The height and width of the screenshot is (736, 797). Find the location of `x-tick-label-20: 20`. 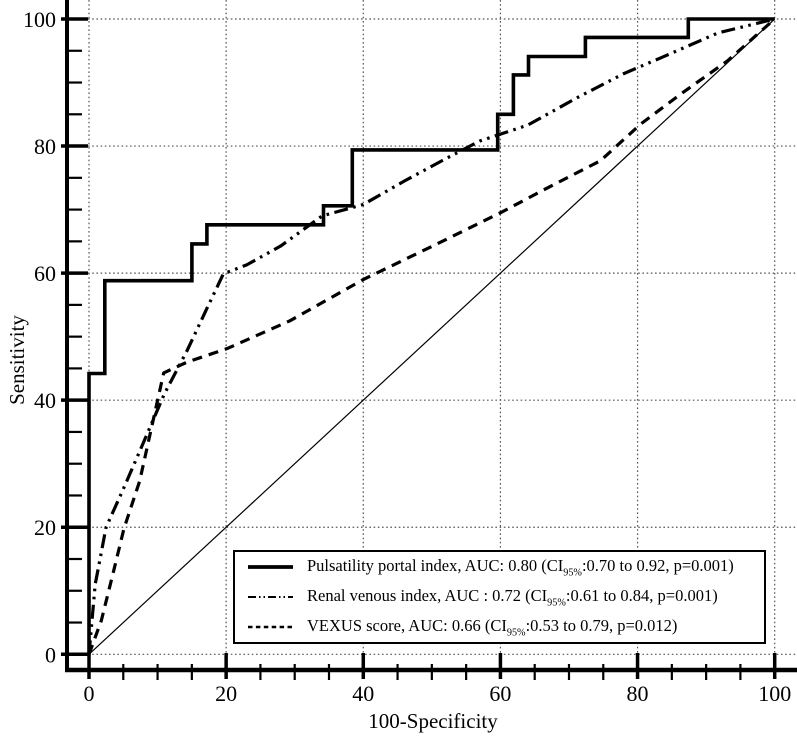

x-tick-label-20: 20 is located at coordinates (226, 693).